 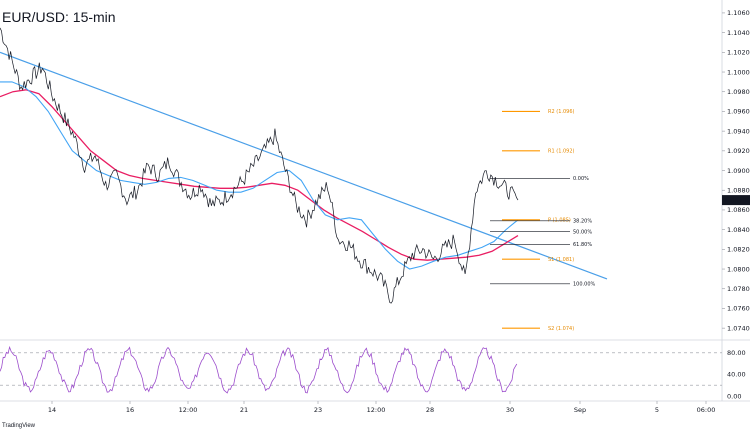 What do you see at coordinates (582, 245) in the screenshot?
I see `fib-level-label: 61.80%` at bounding box center [582, 245].